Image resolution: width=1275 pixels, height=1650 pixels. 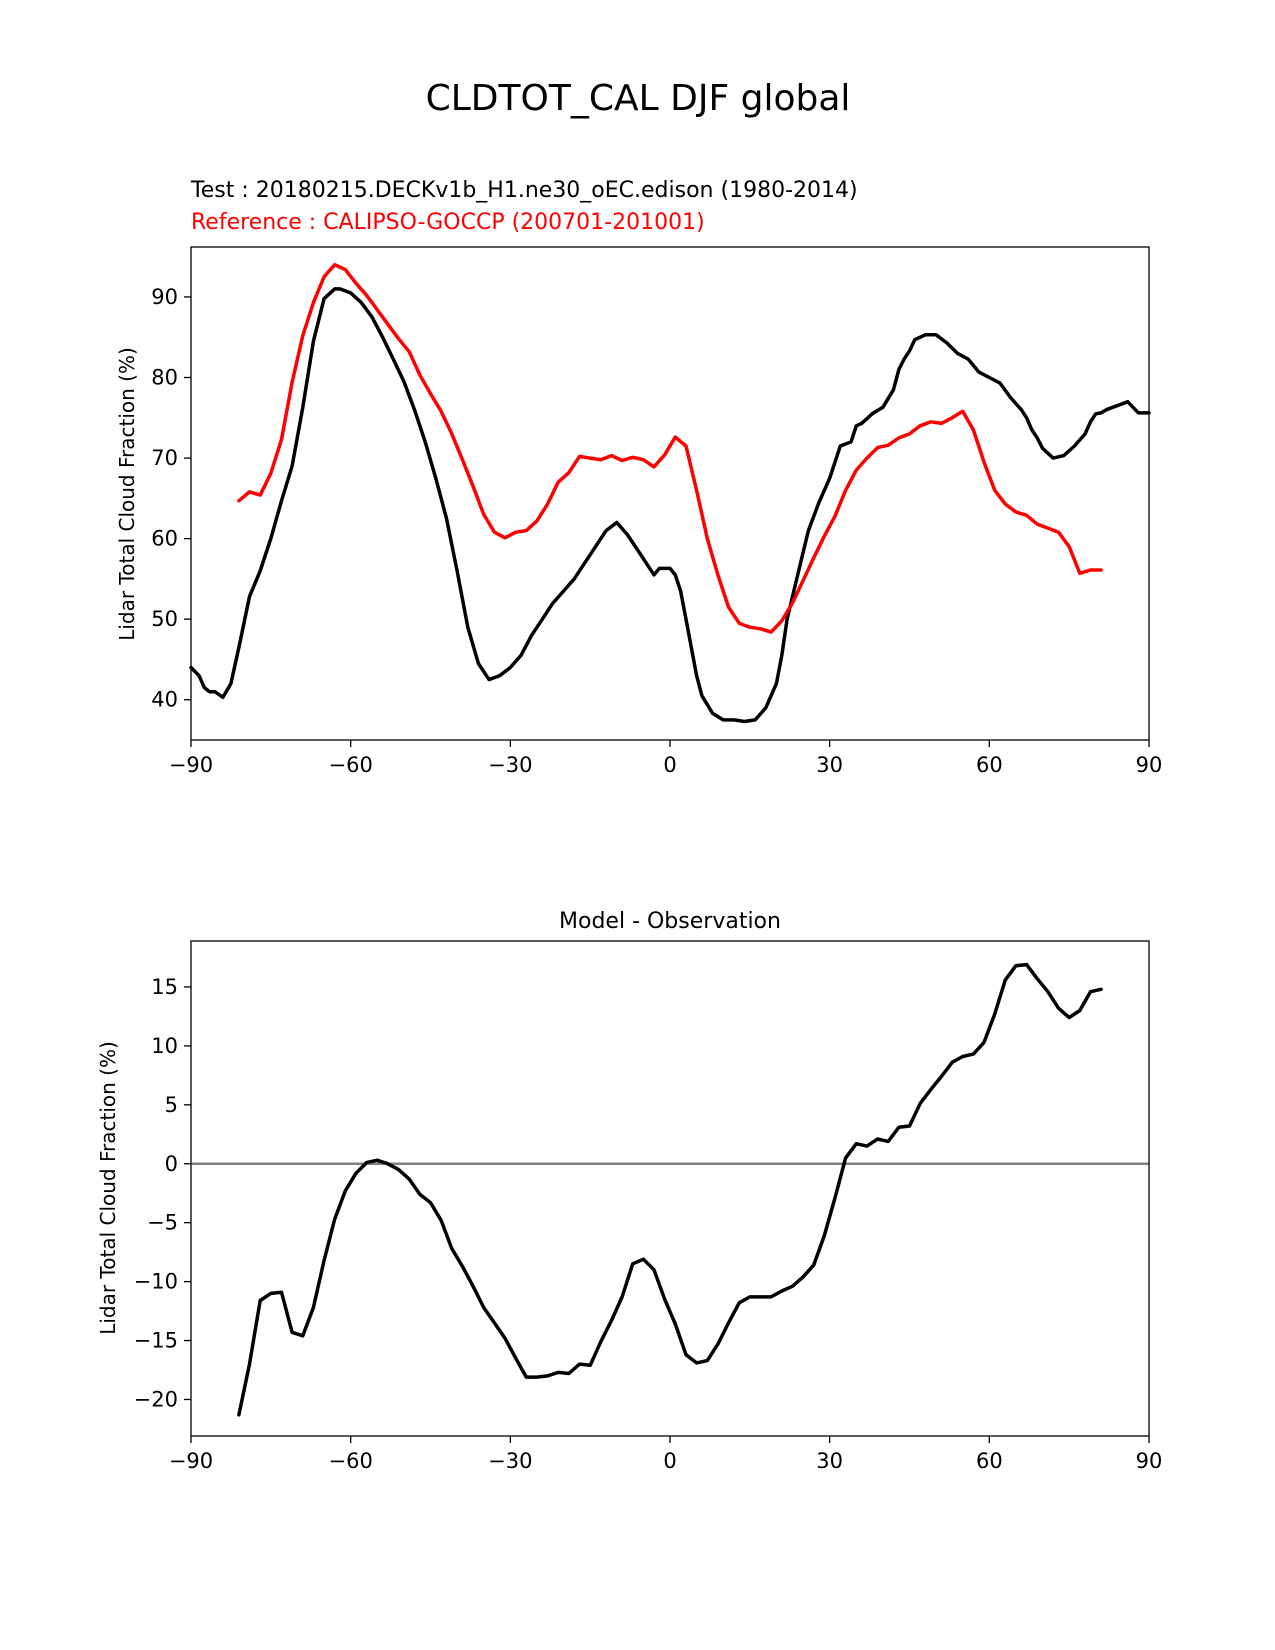 I want to click on top-ylabel: Lidar Total Cloud Fraction (%), so click(x=127, y=494).